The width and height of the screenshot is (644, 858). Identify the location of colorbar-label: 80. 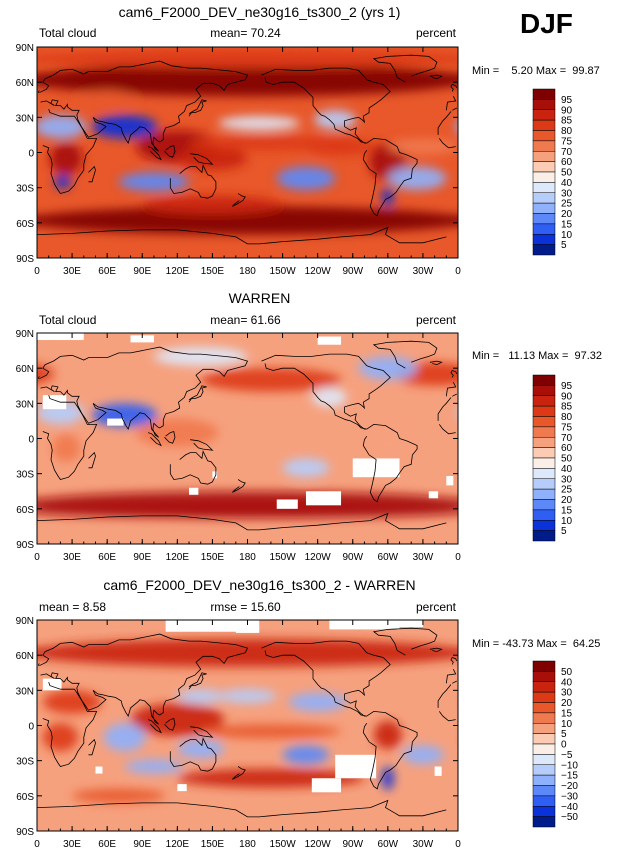
(567, 417).